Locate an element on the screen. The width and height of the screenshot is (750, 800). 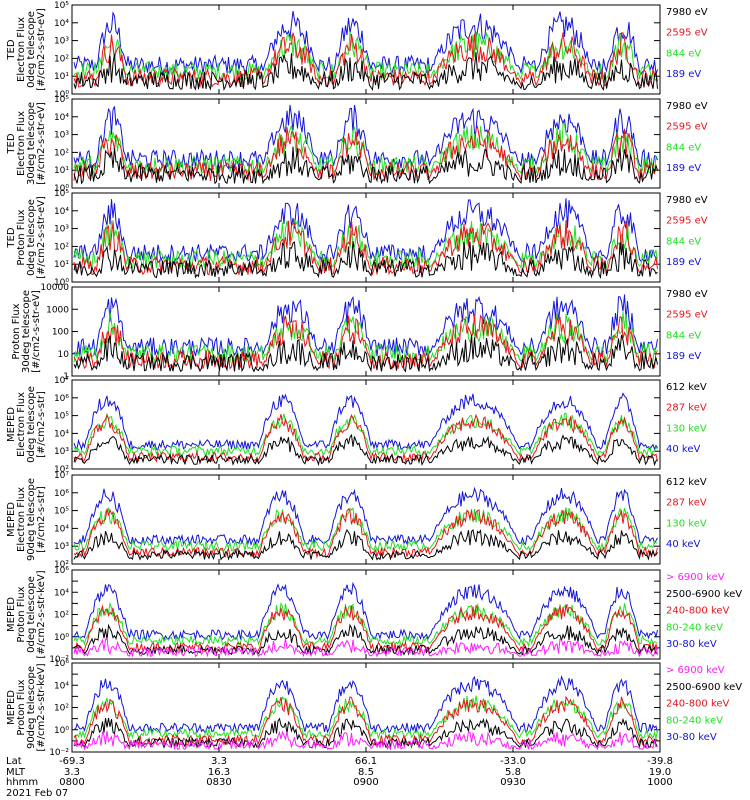
xrow-label-hhmm: hhmm is located at coordinates (22, 782).